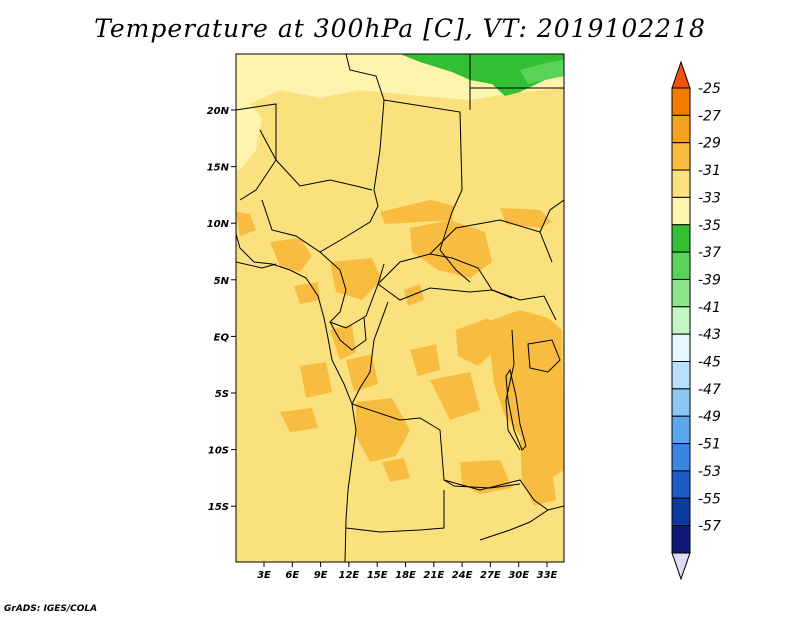 This screenshot has width=800, height=618. I want to click on lat-tick-label: 10N, so click(218, 224).